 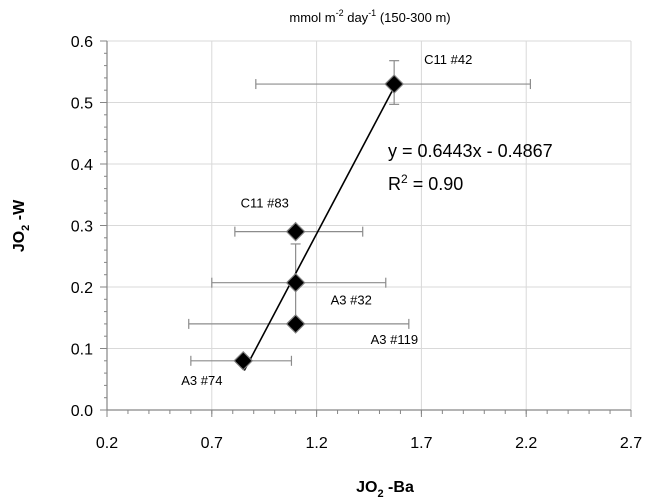 What do you see at coordinates (448, 59) in the screenshot?
I see `point-label: C11 #42` at bounding box center [448, 59].